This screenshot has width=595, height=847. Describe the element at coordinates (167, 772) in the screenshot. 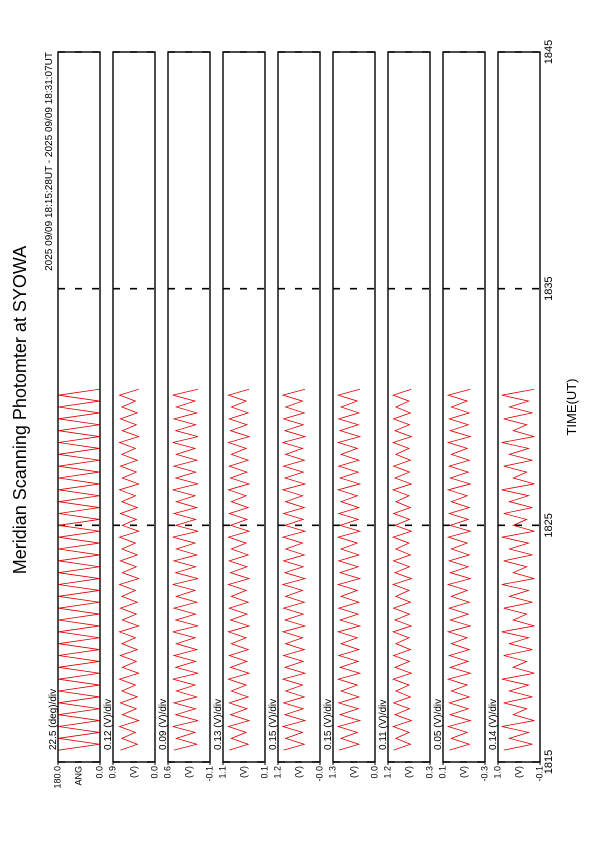

I see `y-tick-label: 0.6` at that location.